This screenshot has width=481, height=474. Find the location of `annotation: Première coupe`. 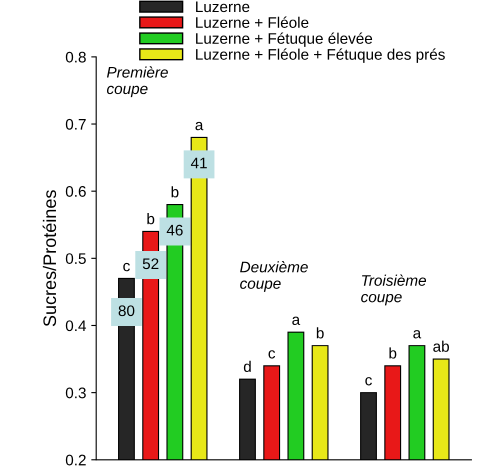

annotation: Première coupe is located at coordinates (137, 82).